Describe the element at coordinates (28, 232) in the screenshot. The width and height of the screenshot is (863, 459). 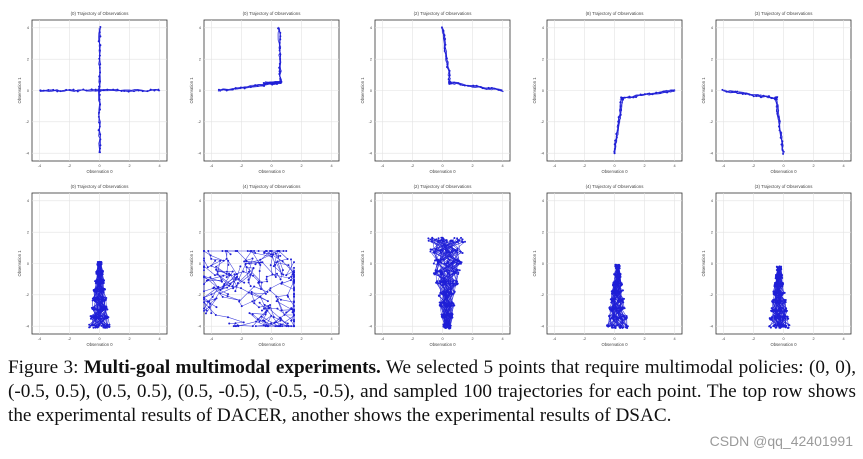
I see `y-tick-label: 2` at that location.